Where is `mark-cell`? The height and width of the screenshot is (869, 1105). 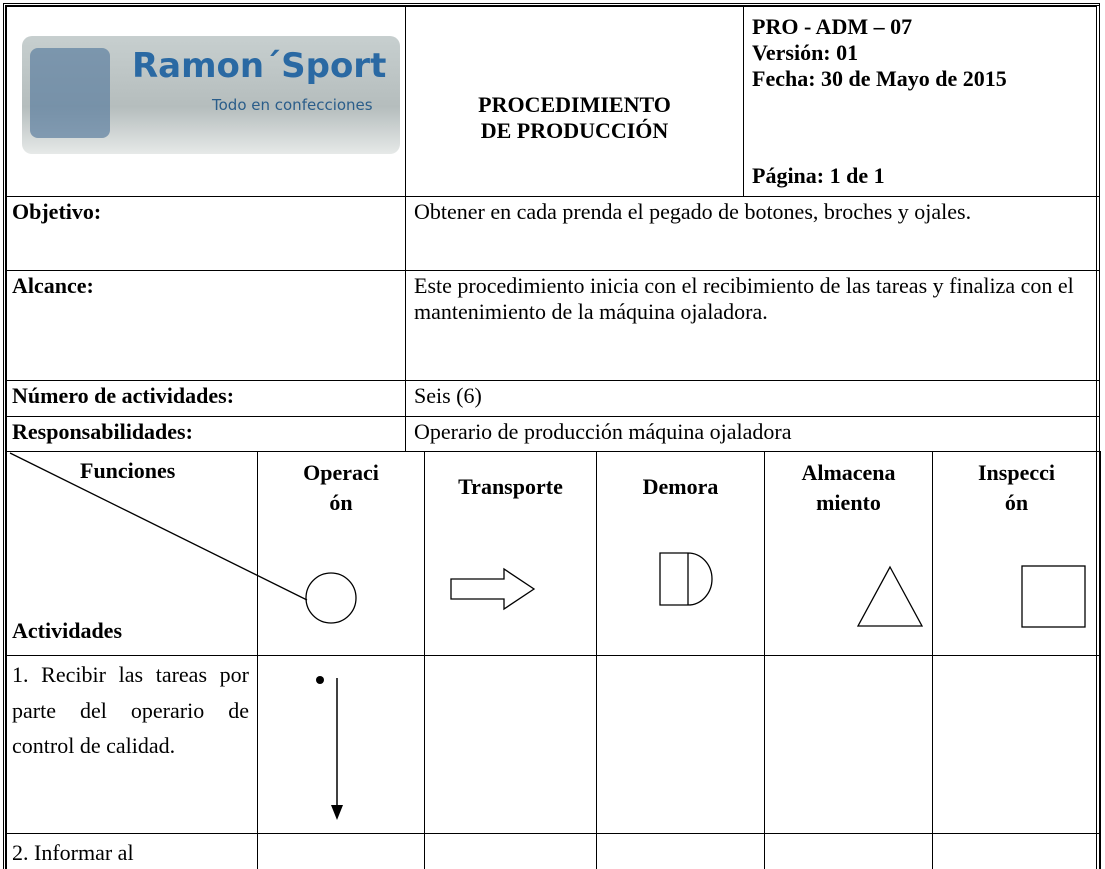 mark-cell is located at coordinates (1016, 851).